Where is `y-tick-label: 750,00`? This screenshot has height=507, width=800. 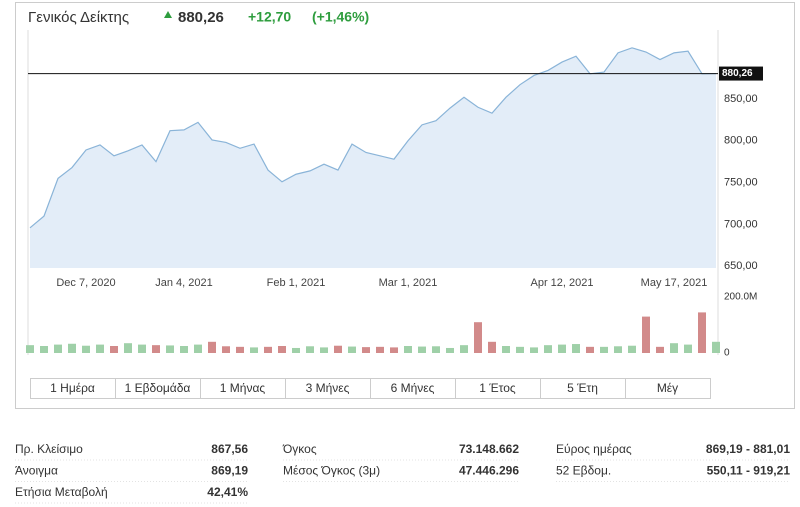 y-tick-label: 750,00 is located at coordinates (741, 183).